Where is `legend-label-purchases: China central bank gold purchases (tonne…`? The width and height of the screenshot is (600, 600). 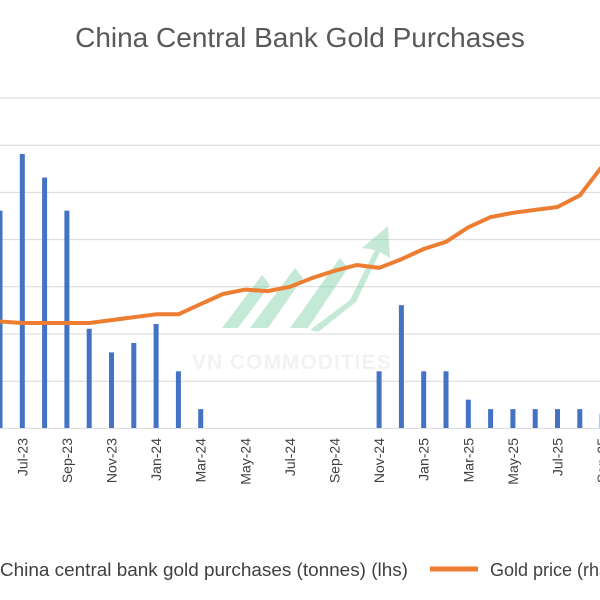
legend-label-purchases: China central bank gold purchases (tonne… is located at coordinates (204, 570).